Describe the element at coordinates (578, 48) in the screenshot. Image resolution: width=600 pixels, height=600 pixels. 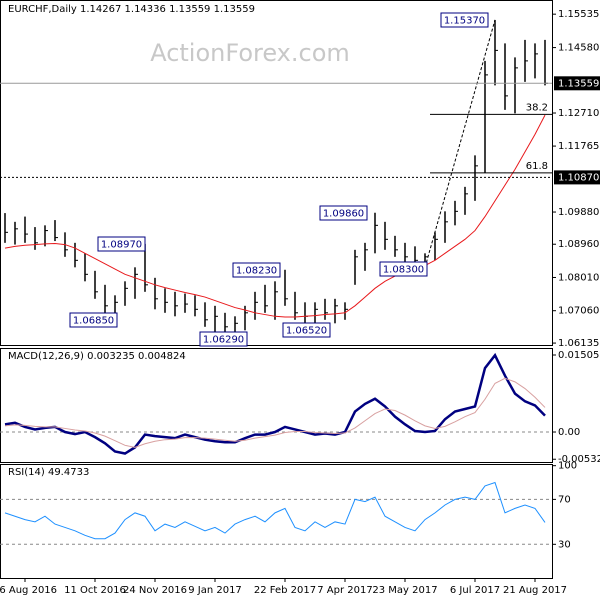
I see `y-tick-label: 1.14580` at that location.